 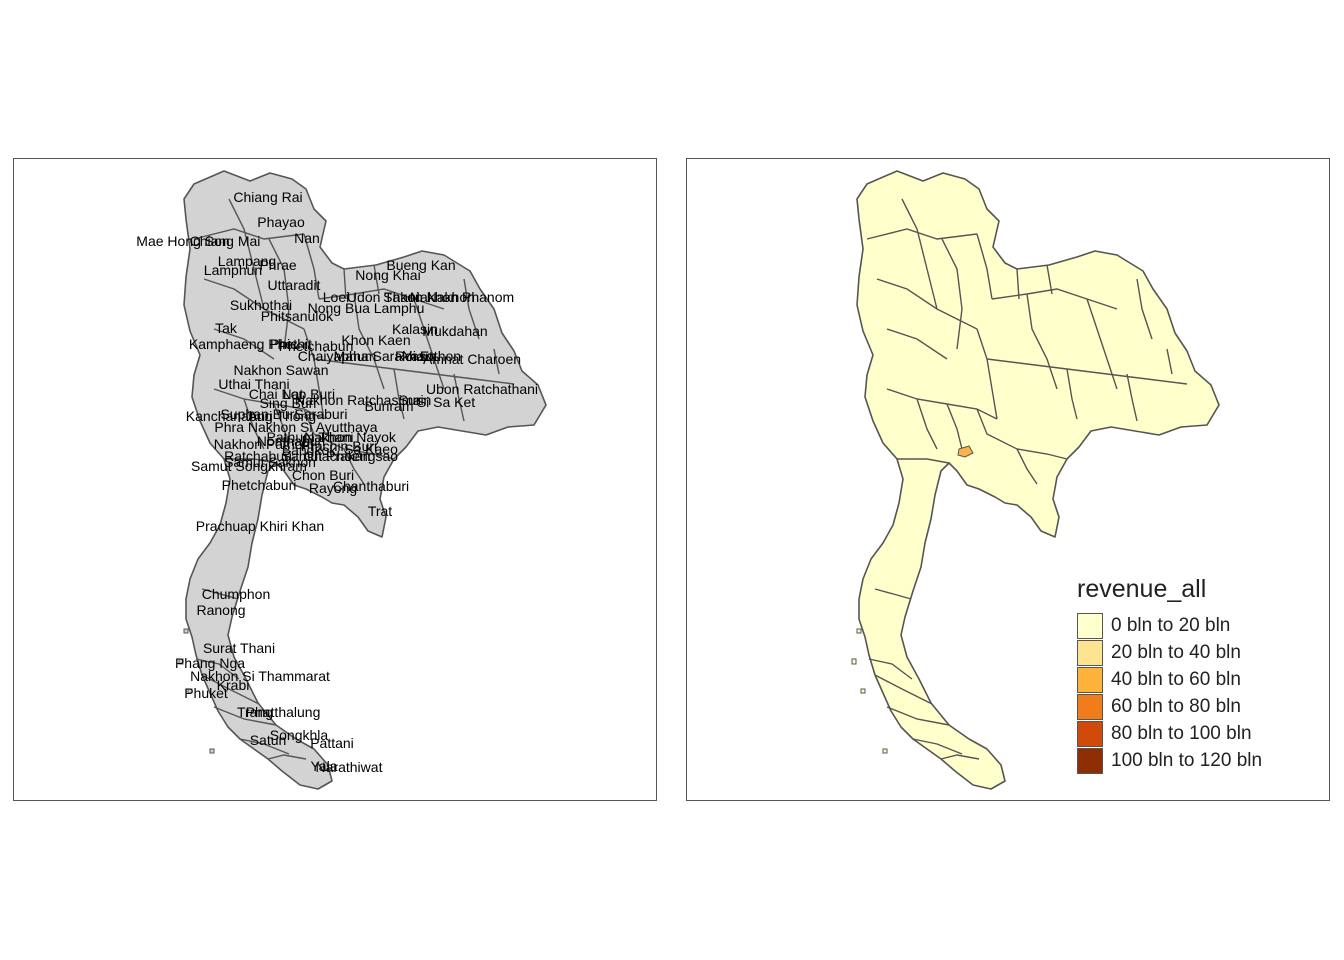 What do you see at coordinates (446, 402) in the screenshot?
I see `province-label: Si Sa Ket` at bounding box center [446, 402].